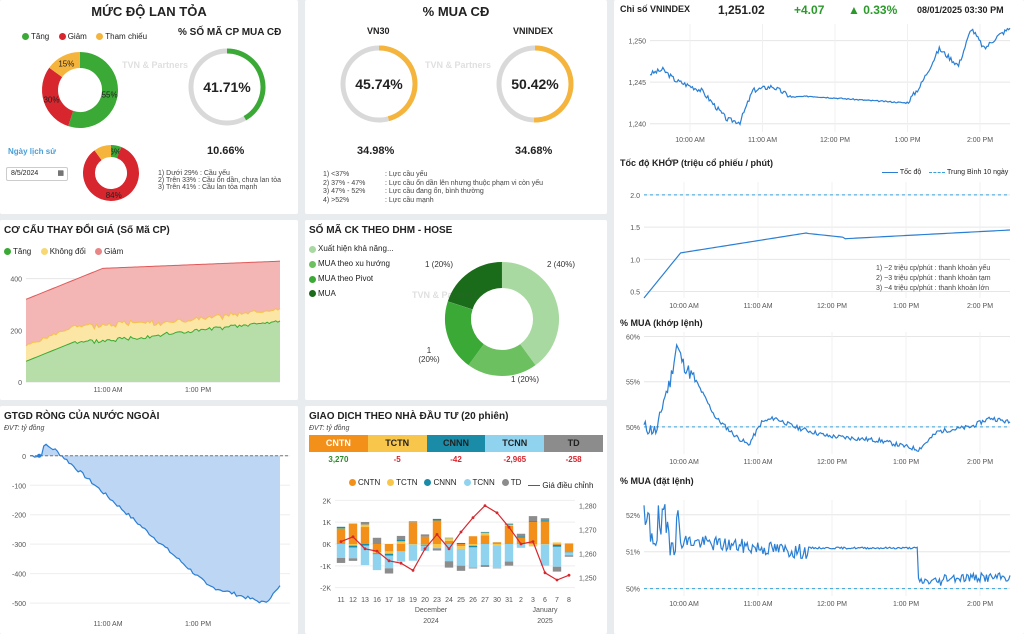  I want to click on mua-khop-title: % MUA (khớp lệnh), so click(661, 323).